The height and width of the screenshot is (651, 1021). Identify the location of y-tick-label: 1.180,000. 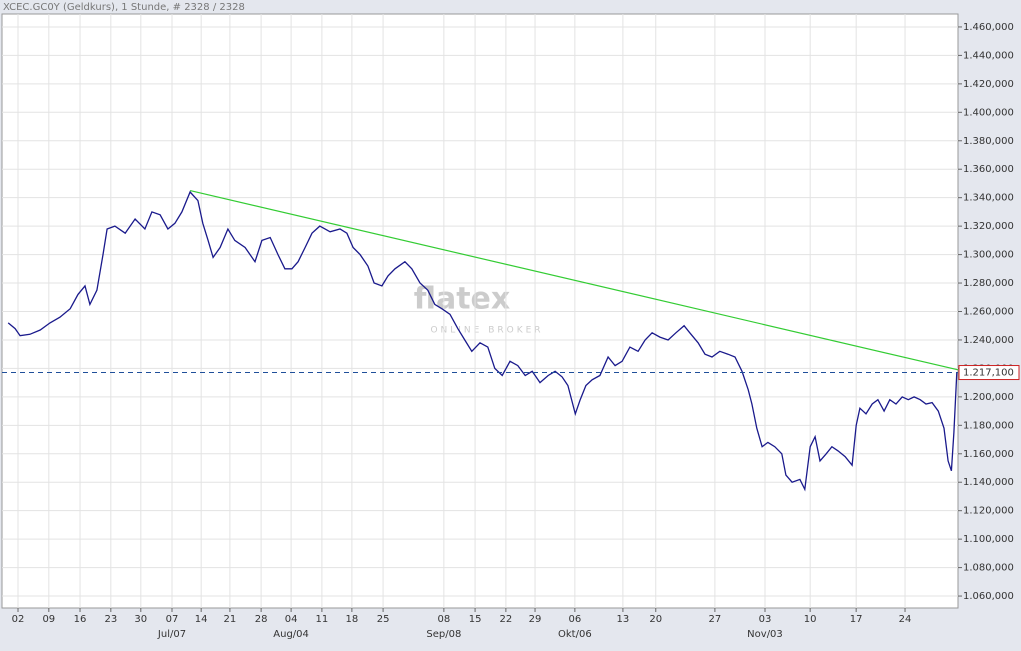
(988, 425).